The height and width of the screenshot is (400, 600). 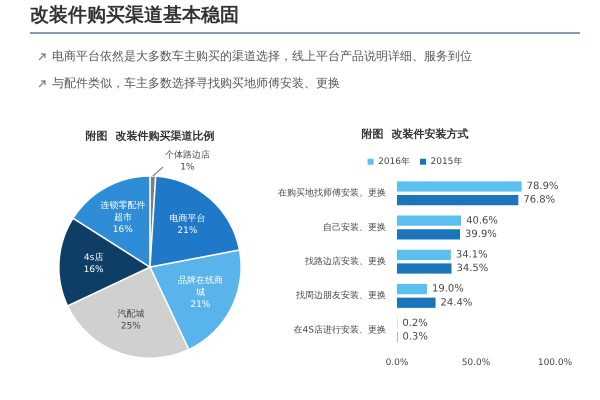 What do you see at coordinates (415, 323) in the screenshot?
I see `data-label: 0.2%` at bounding box center [415, 323].